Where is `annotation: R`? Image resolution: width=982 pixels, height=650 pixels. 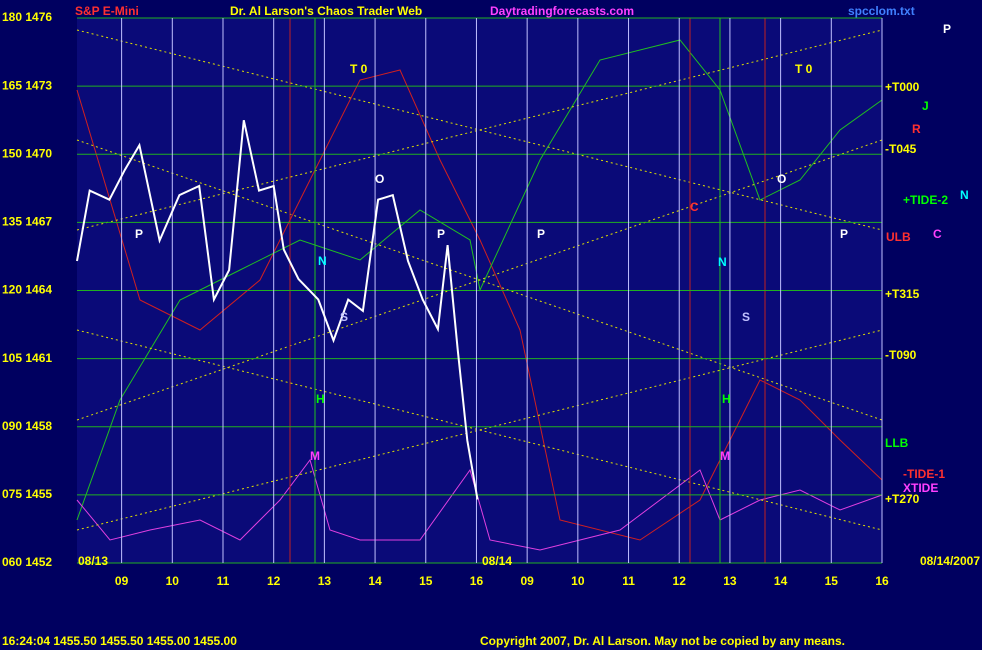
annotation: R is located at coordinates (916, 129).